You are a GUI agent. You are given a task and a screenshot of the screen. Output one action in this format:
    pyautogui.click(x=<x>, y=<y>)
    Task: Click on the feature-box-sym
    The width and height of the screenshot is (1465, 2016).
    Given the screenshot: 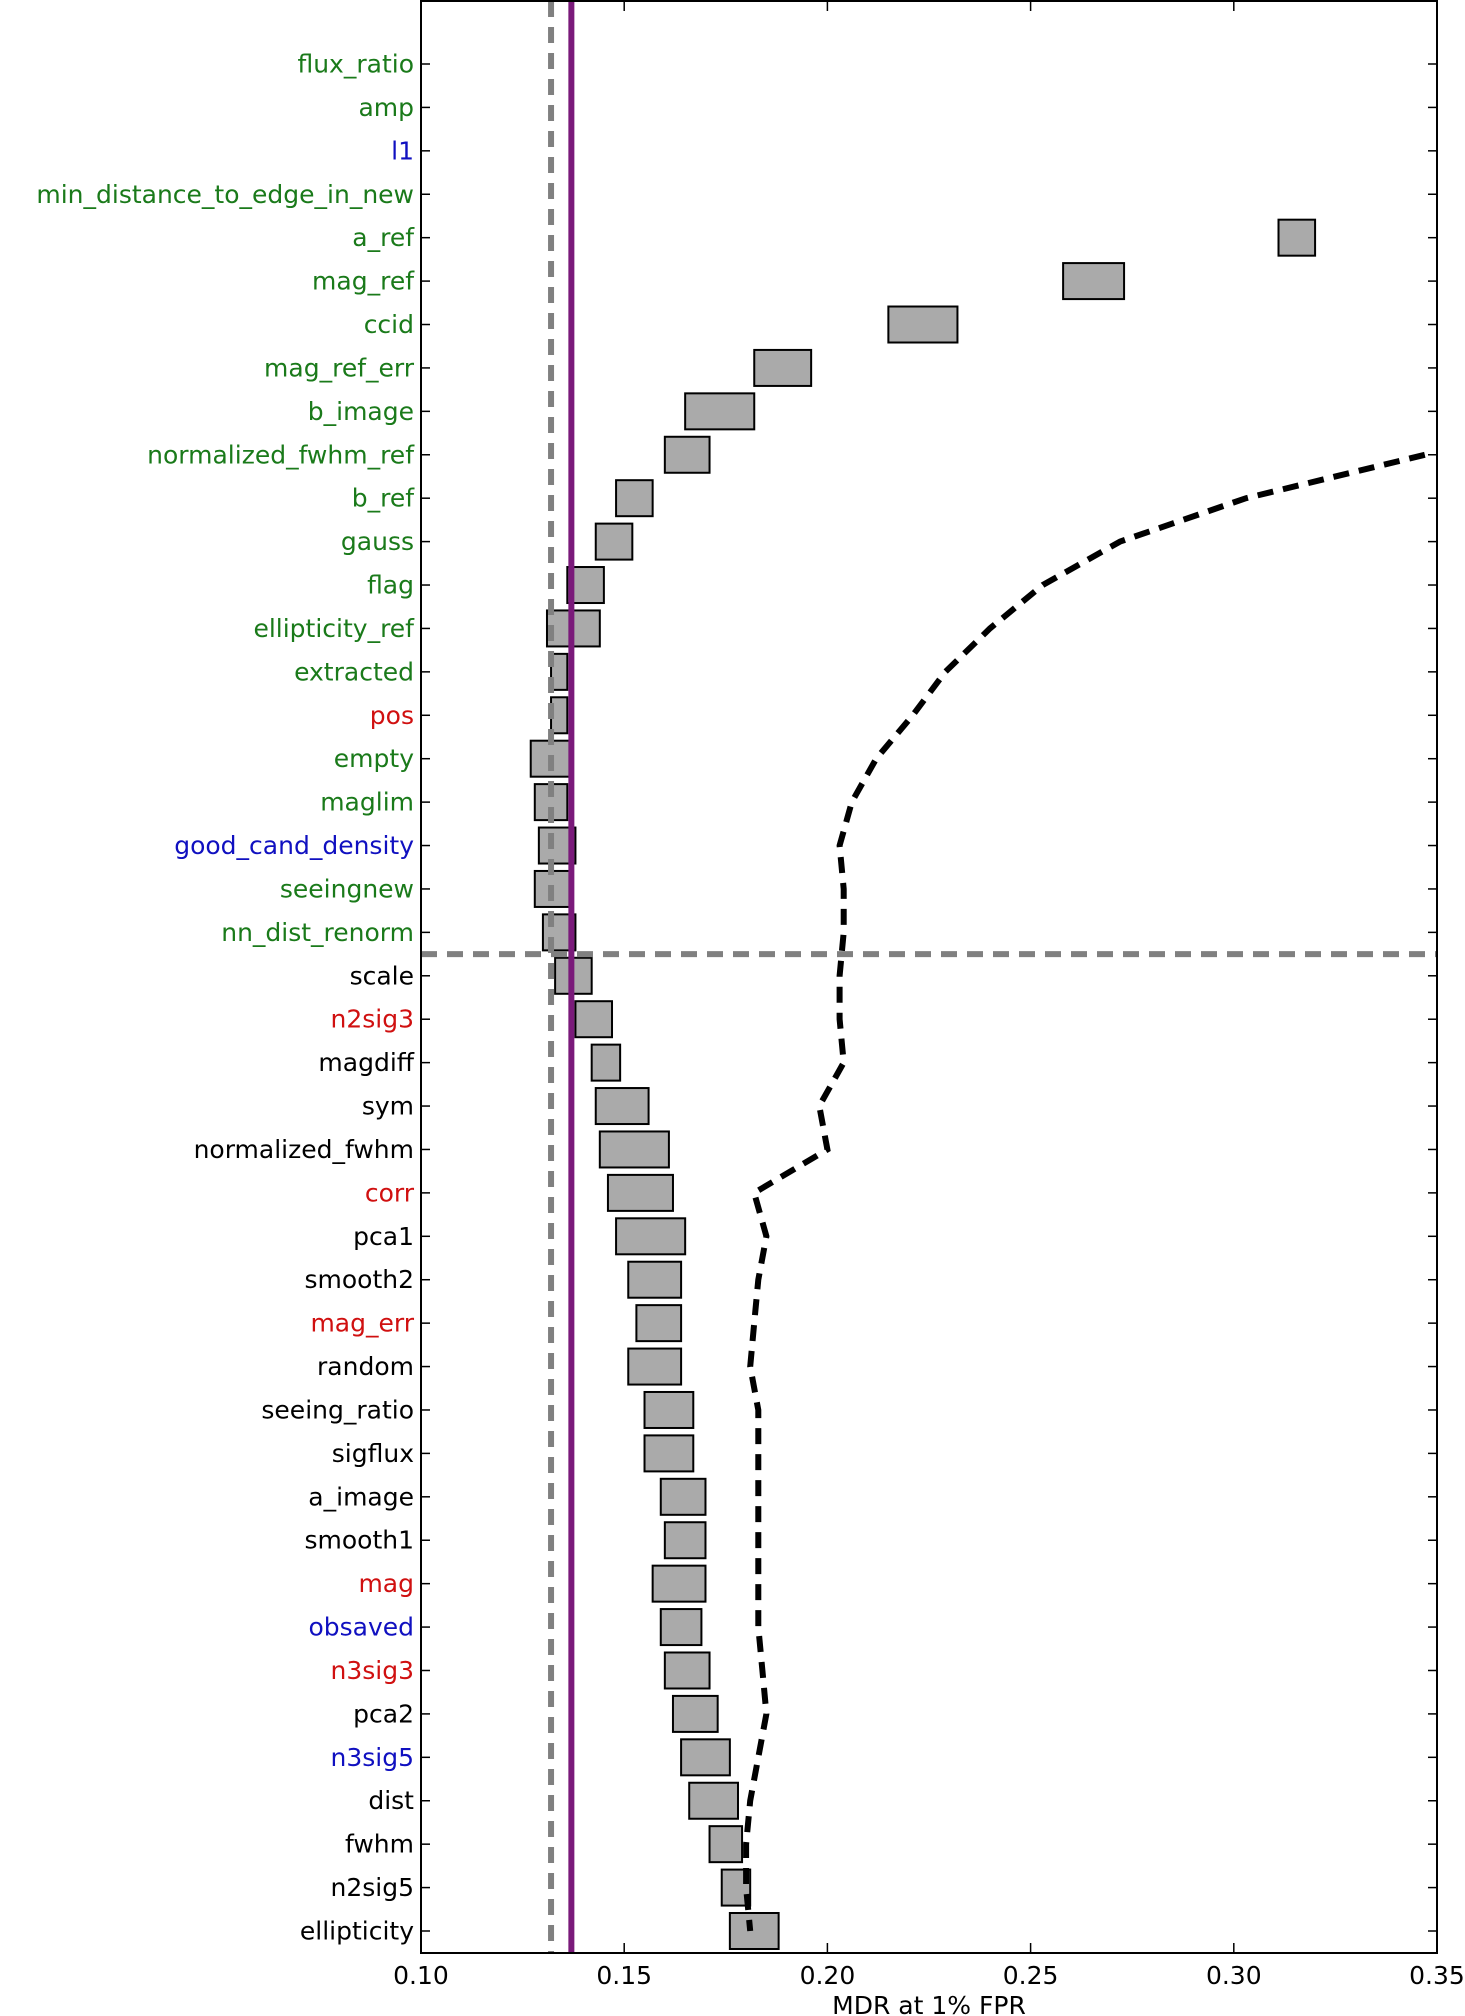 What is the action you would take?
    pyautogui.click(x=622, y=1106)
    